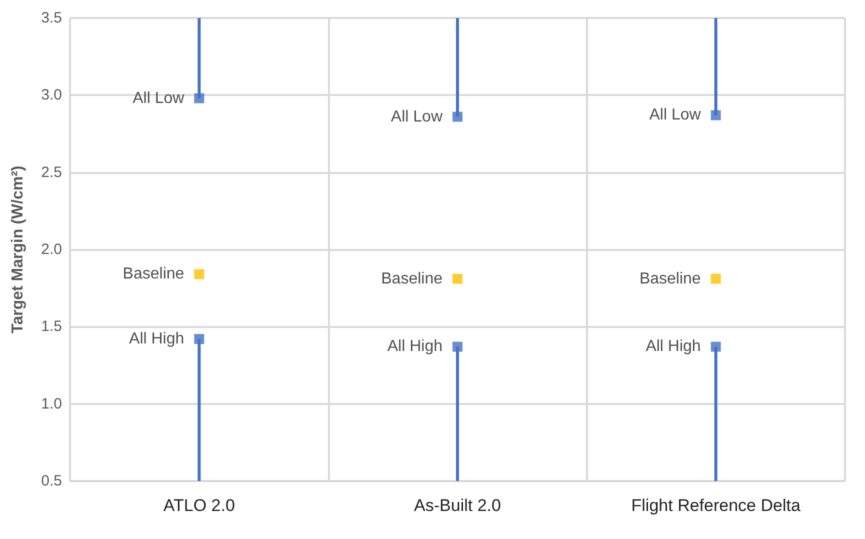  What do you see at coordinates (51, 18) in the screenshot?
I see `y-tick-label: 3.5` at bounding box center [51, 18].